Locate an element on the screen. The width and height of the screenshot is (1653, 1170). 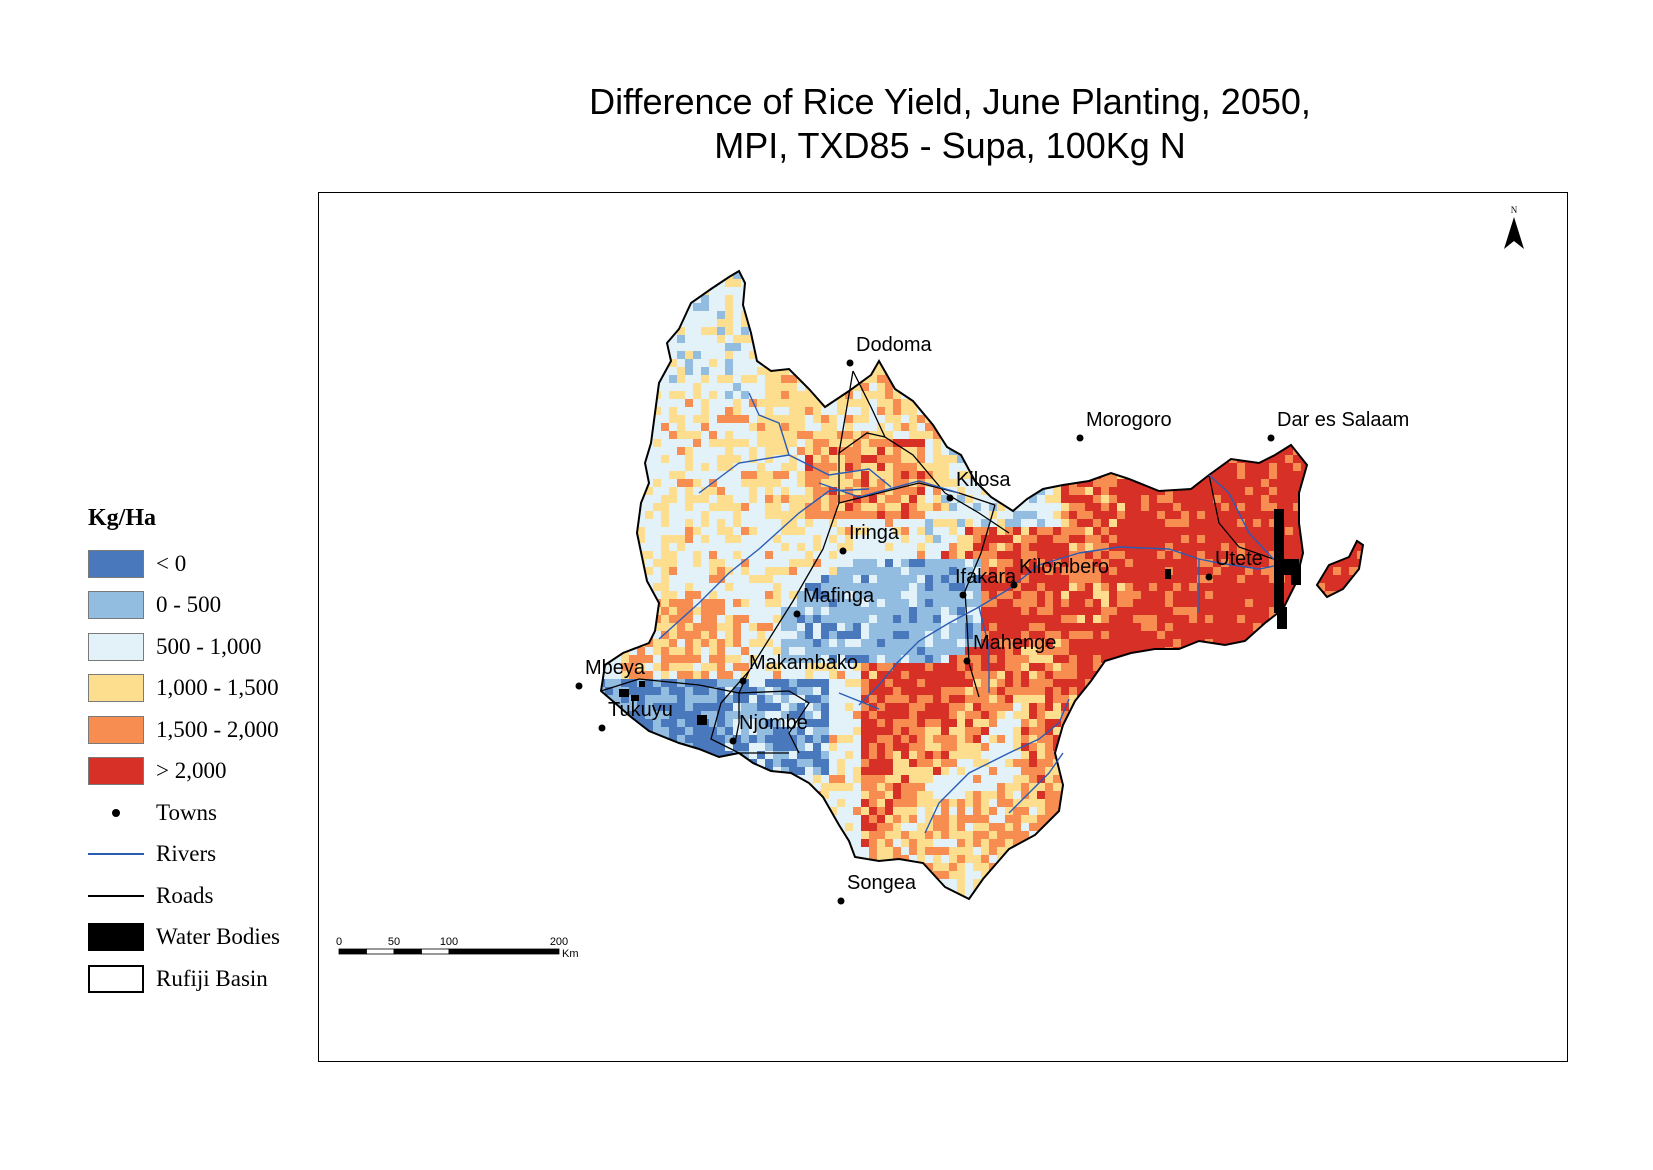
scale-tick-label: 200 is located at coordinates (559, 942).